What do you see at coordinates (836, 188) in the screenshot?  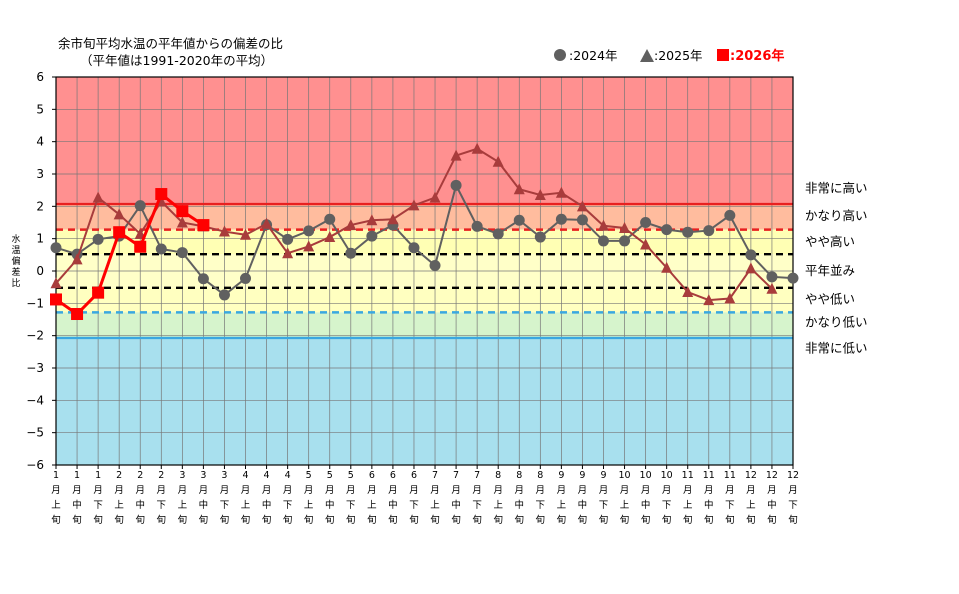 I see `level-label: 非常に高い` at bounding box center [836, 188].